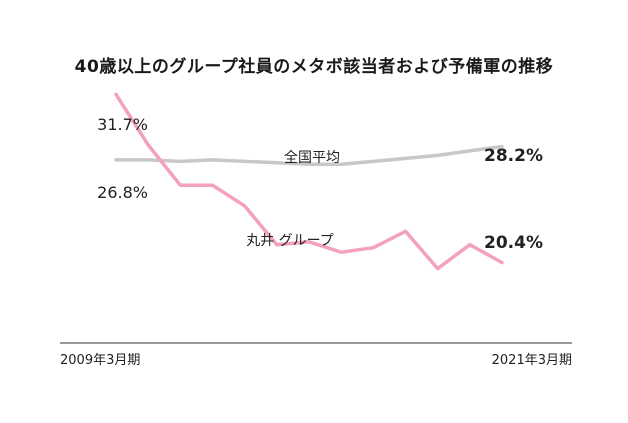 The width and height of the screenshot is (628, 423). Describe the element at coordinates (314, 67) in the screenshot. I see `chart-title: 40歳以上のグループ社員のメタボ該当者および予備軍の推移` at that location.